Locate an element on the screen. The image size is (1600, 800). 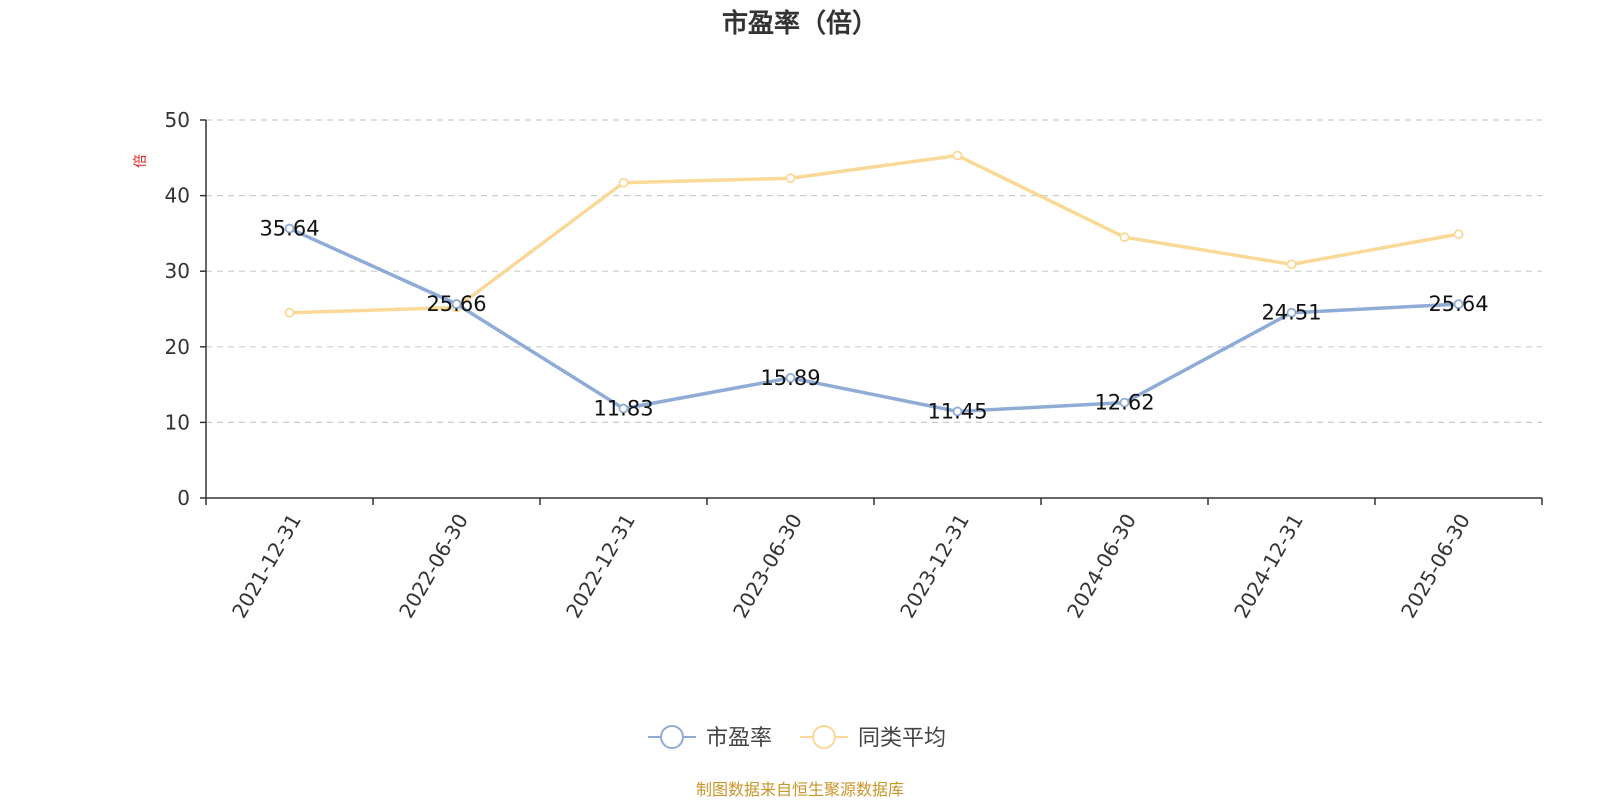
data-label: 24.51 is located at coordinates (1291, 313).